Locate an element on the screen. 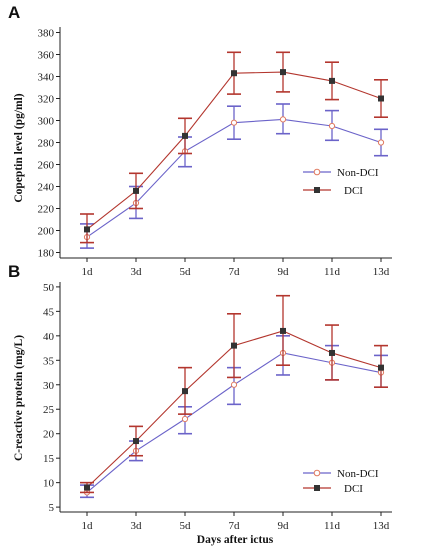  x-axis-label-b: Days after ictus is located at coordinates (235, 540).